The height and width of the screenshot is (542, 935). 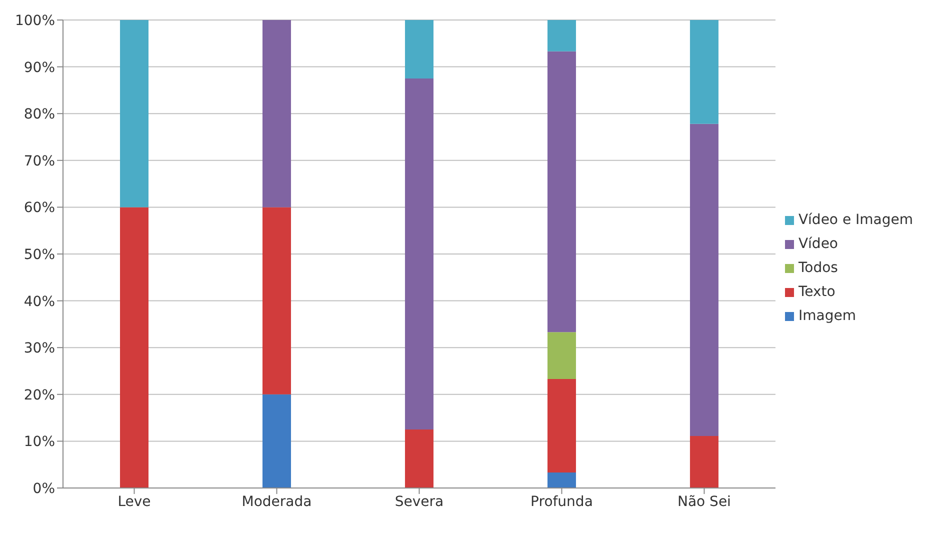 I want to click on legend-label: Vídeo e Imagem, so click(x=855, y=220).